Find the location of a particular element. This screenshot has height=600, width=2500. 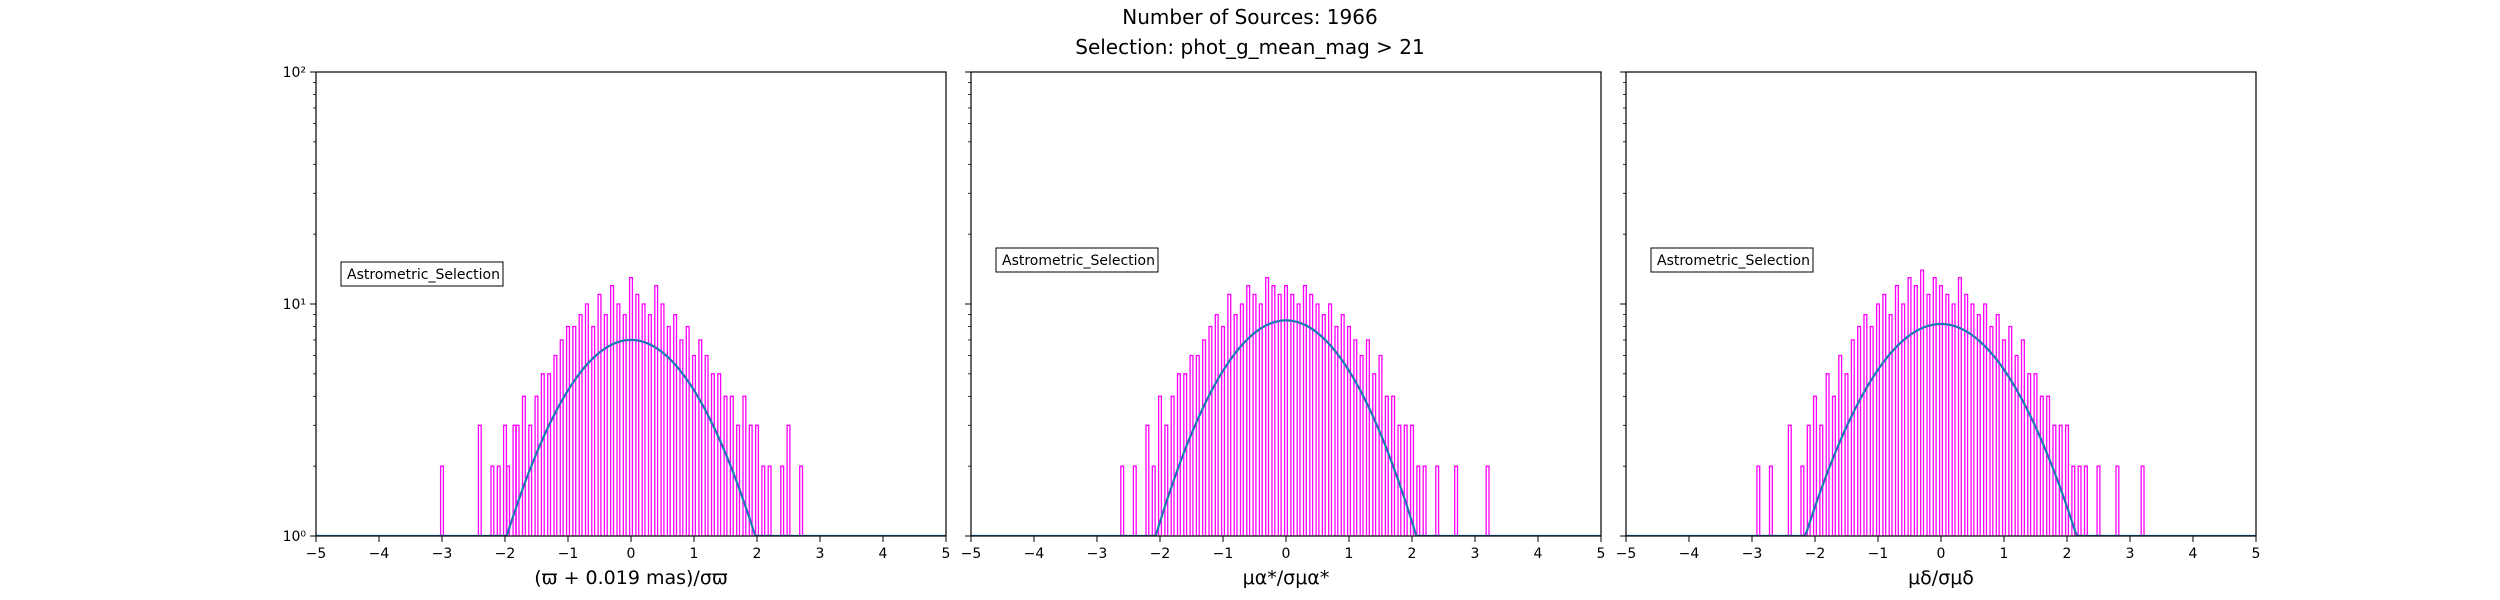

x-tick-label: 3 is located at coordinates (1475, 554).